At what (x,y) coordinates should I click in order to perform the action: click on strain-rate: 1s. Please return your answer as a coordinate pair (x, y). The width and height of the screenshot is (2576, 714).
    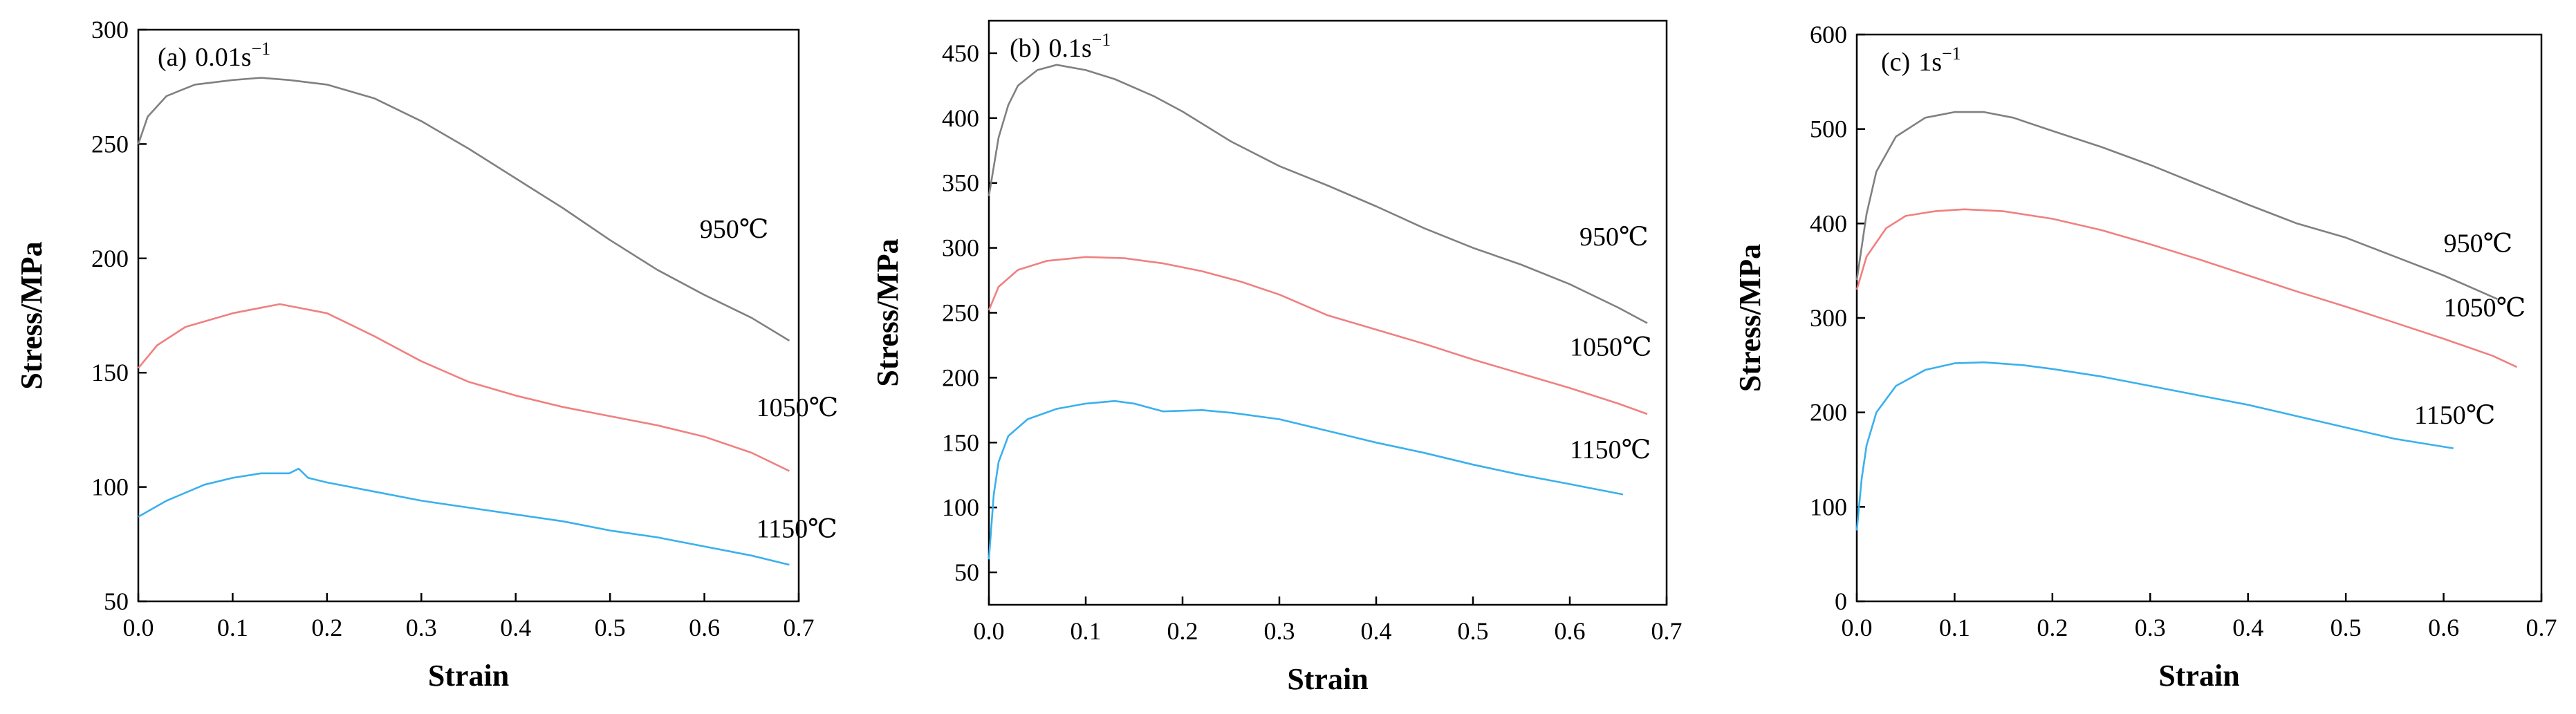
    Looking at the image, I should click on (1930, 62).